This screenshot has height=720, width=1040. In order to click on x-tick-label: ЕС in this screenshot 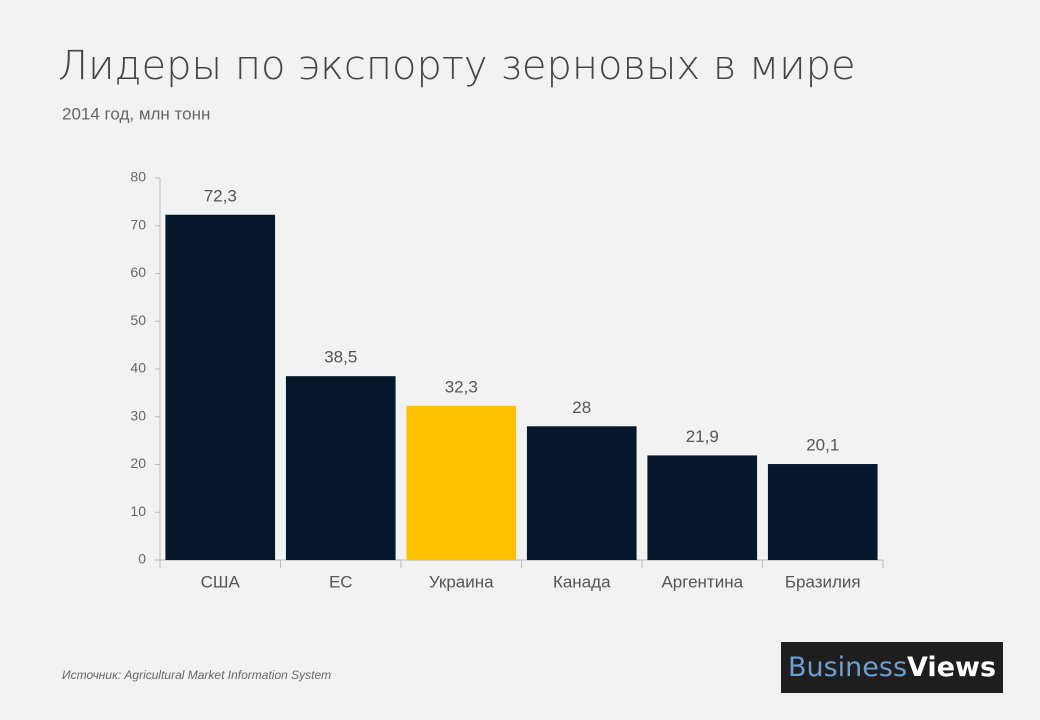, I will do `click(341, 581)`.